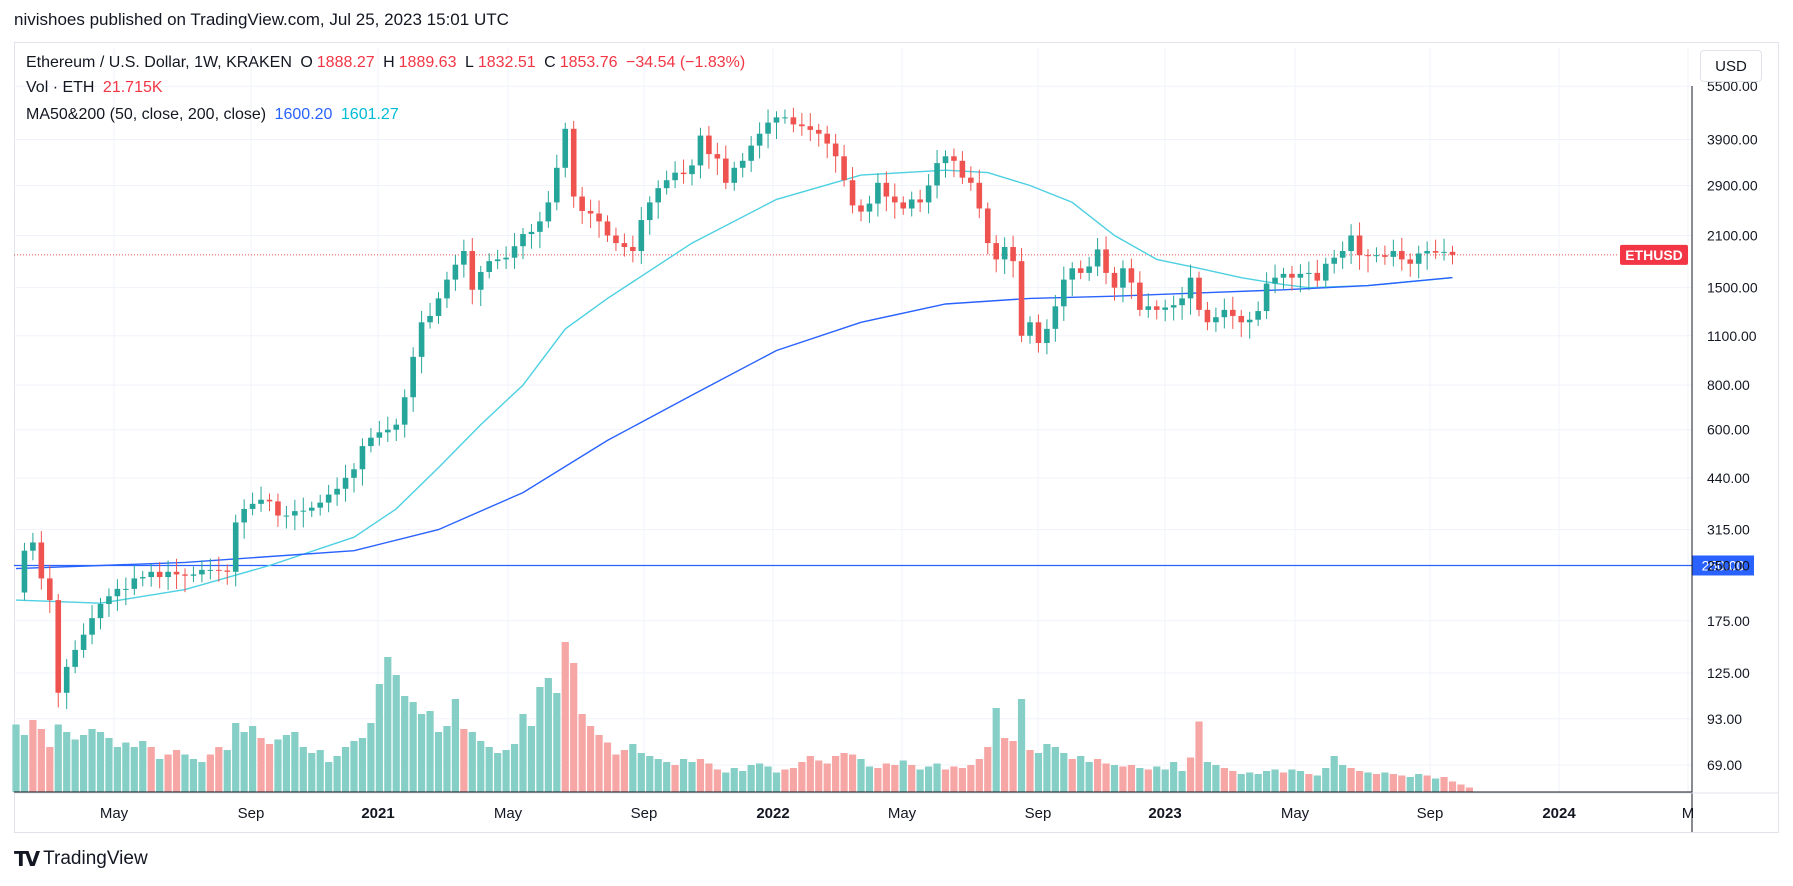  What do you see at coordinates (427, 62) in the screenshot?
I see `high-value: 1889.63` at bounding box center [427, 62].